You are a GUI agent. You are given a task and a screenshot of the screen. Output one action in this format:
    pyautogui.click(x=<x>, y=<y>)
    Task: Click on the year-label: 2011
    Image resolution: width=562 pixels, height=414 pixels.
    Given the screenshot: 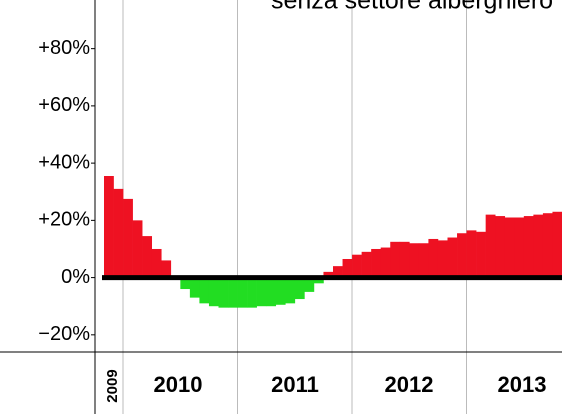 What is the action you would take?
    pyautogui.click(x=295, y=384)
    